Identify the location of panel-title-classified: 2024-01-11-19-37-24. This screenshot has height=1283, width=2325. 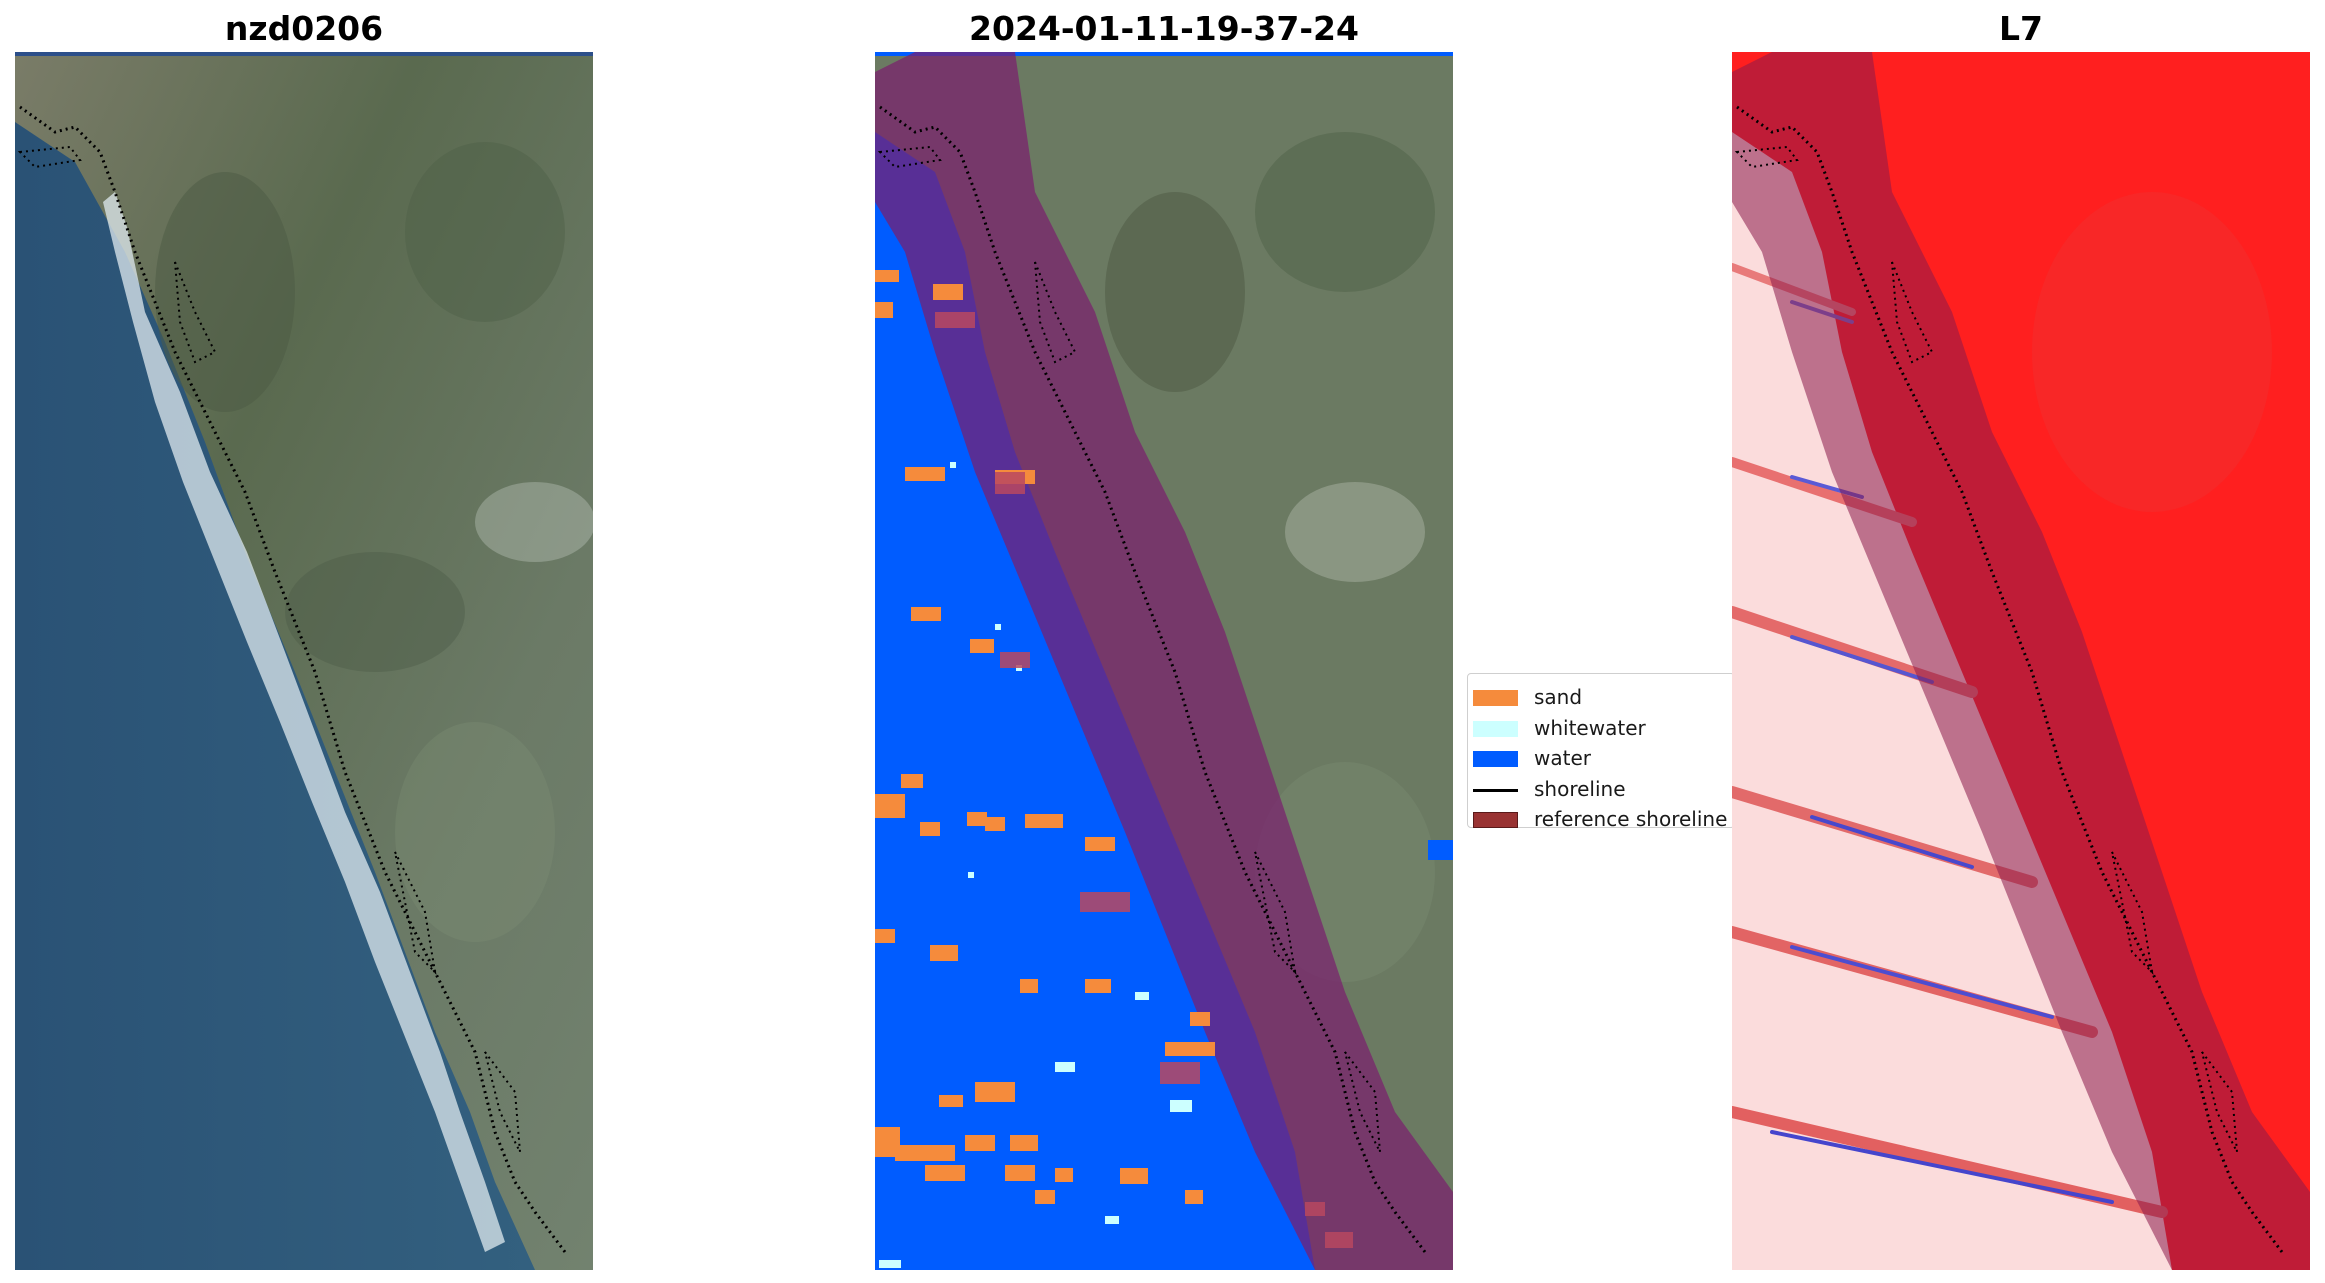
(1164, 28).